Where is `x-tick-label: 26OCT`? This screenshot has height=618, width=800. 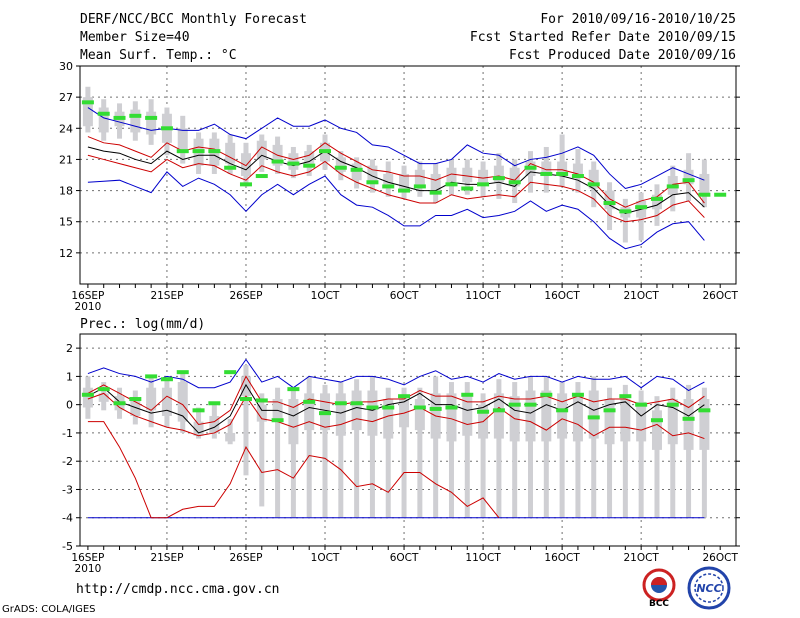 x-tick-label: 26OCT is located at coordinates (721, 296).